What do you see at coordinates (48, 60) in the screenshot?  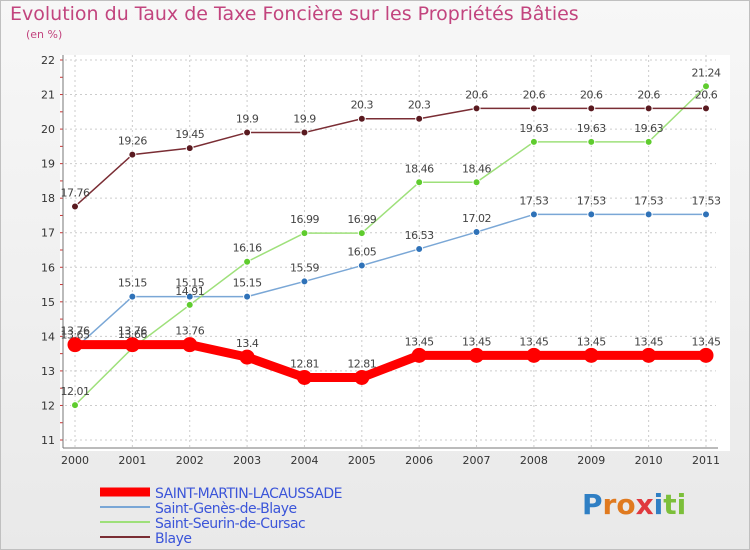 I see `y-tick-label: 22` at bounding box center [48, 60].